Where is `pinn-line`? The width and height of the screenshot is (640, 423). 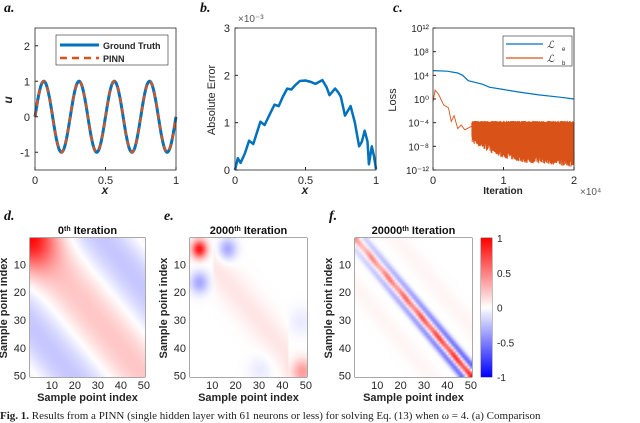
pinn-line is located at coordinates (105, 117).